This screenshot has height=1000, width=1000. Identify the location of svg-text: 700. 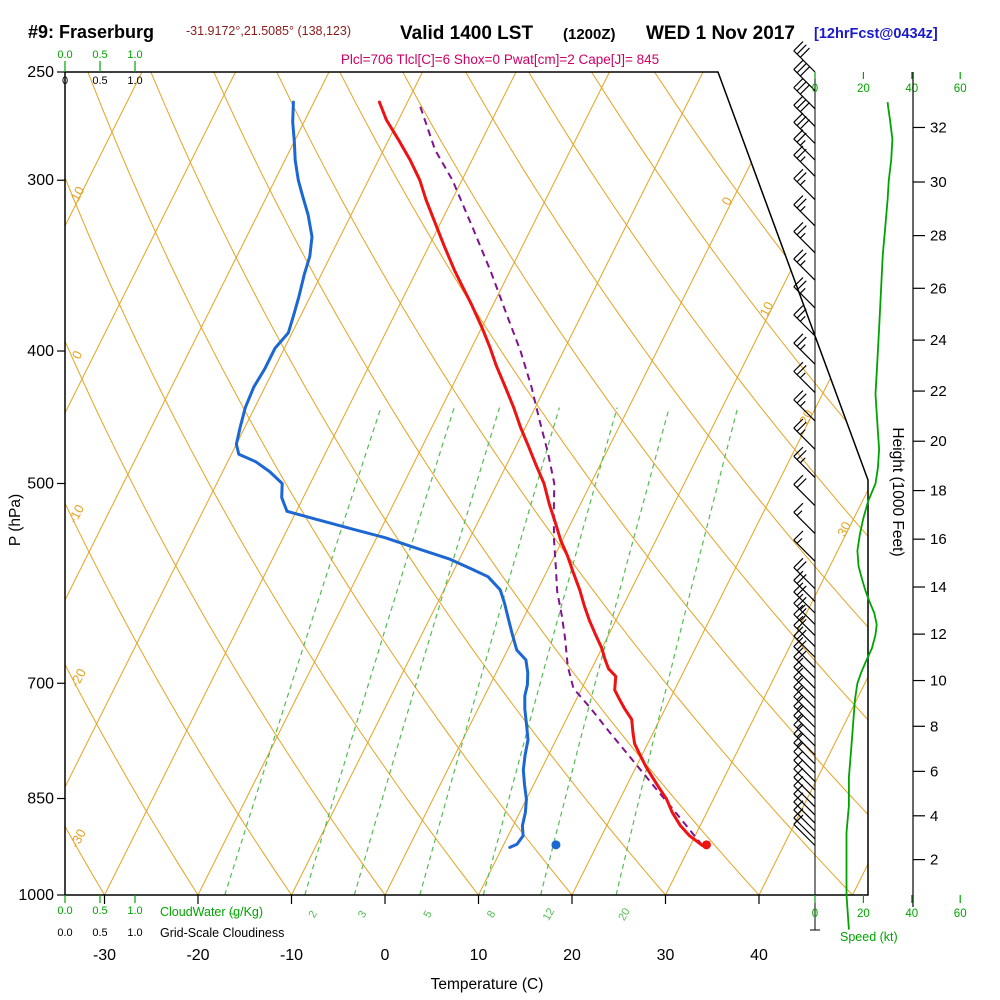
(40, 683).